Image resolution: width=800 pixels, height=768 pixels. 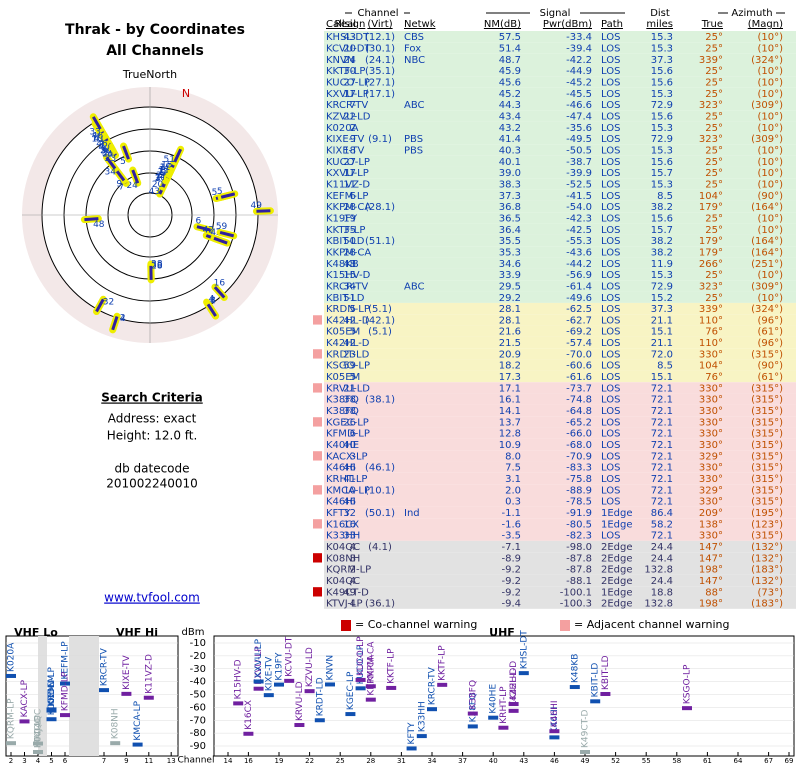 I want to click on table-cell: KIXE-TV, so click(x=345, y=150).